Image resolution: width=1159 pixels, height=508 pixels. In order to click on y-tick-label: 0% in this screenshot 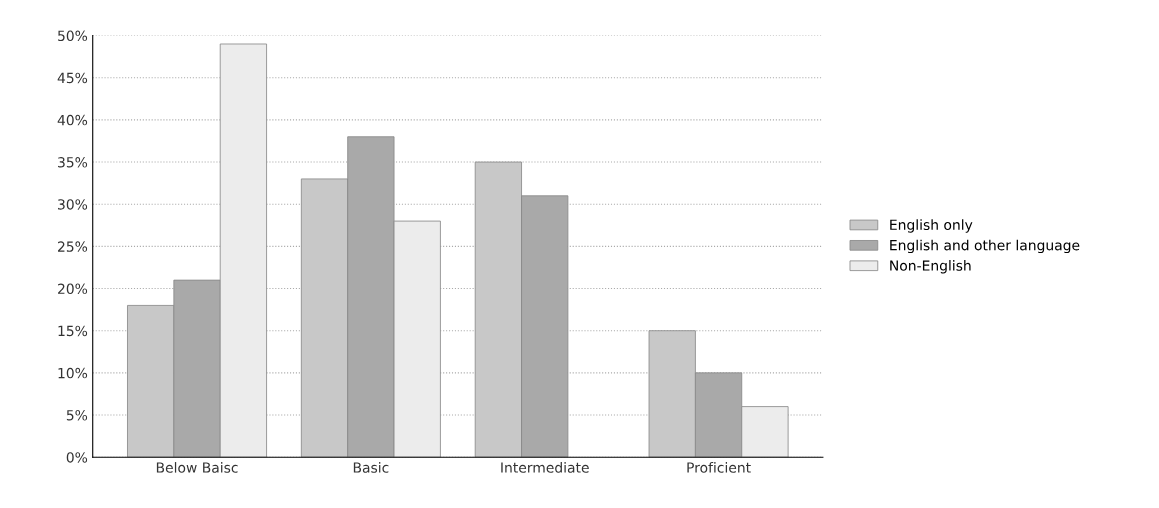, I will do `click(77, 457)`.